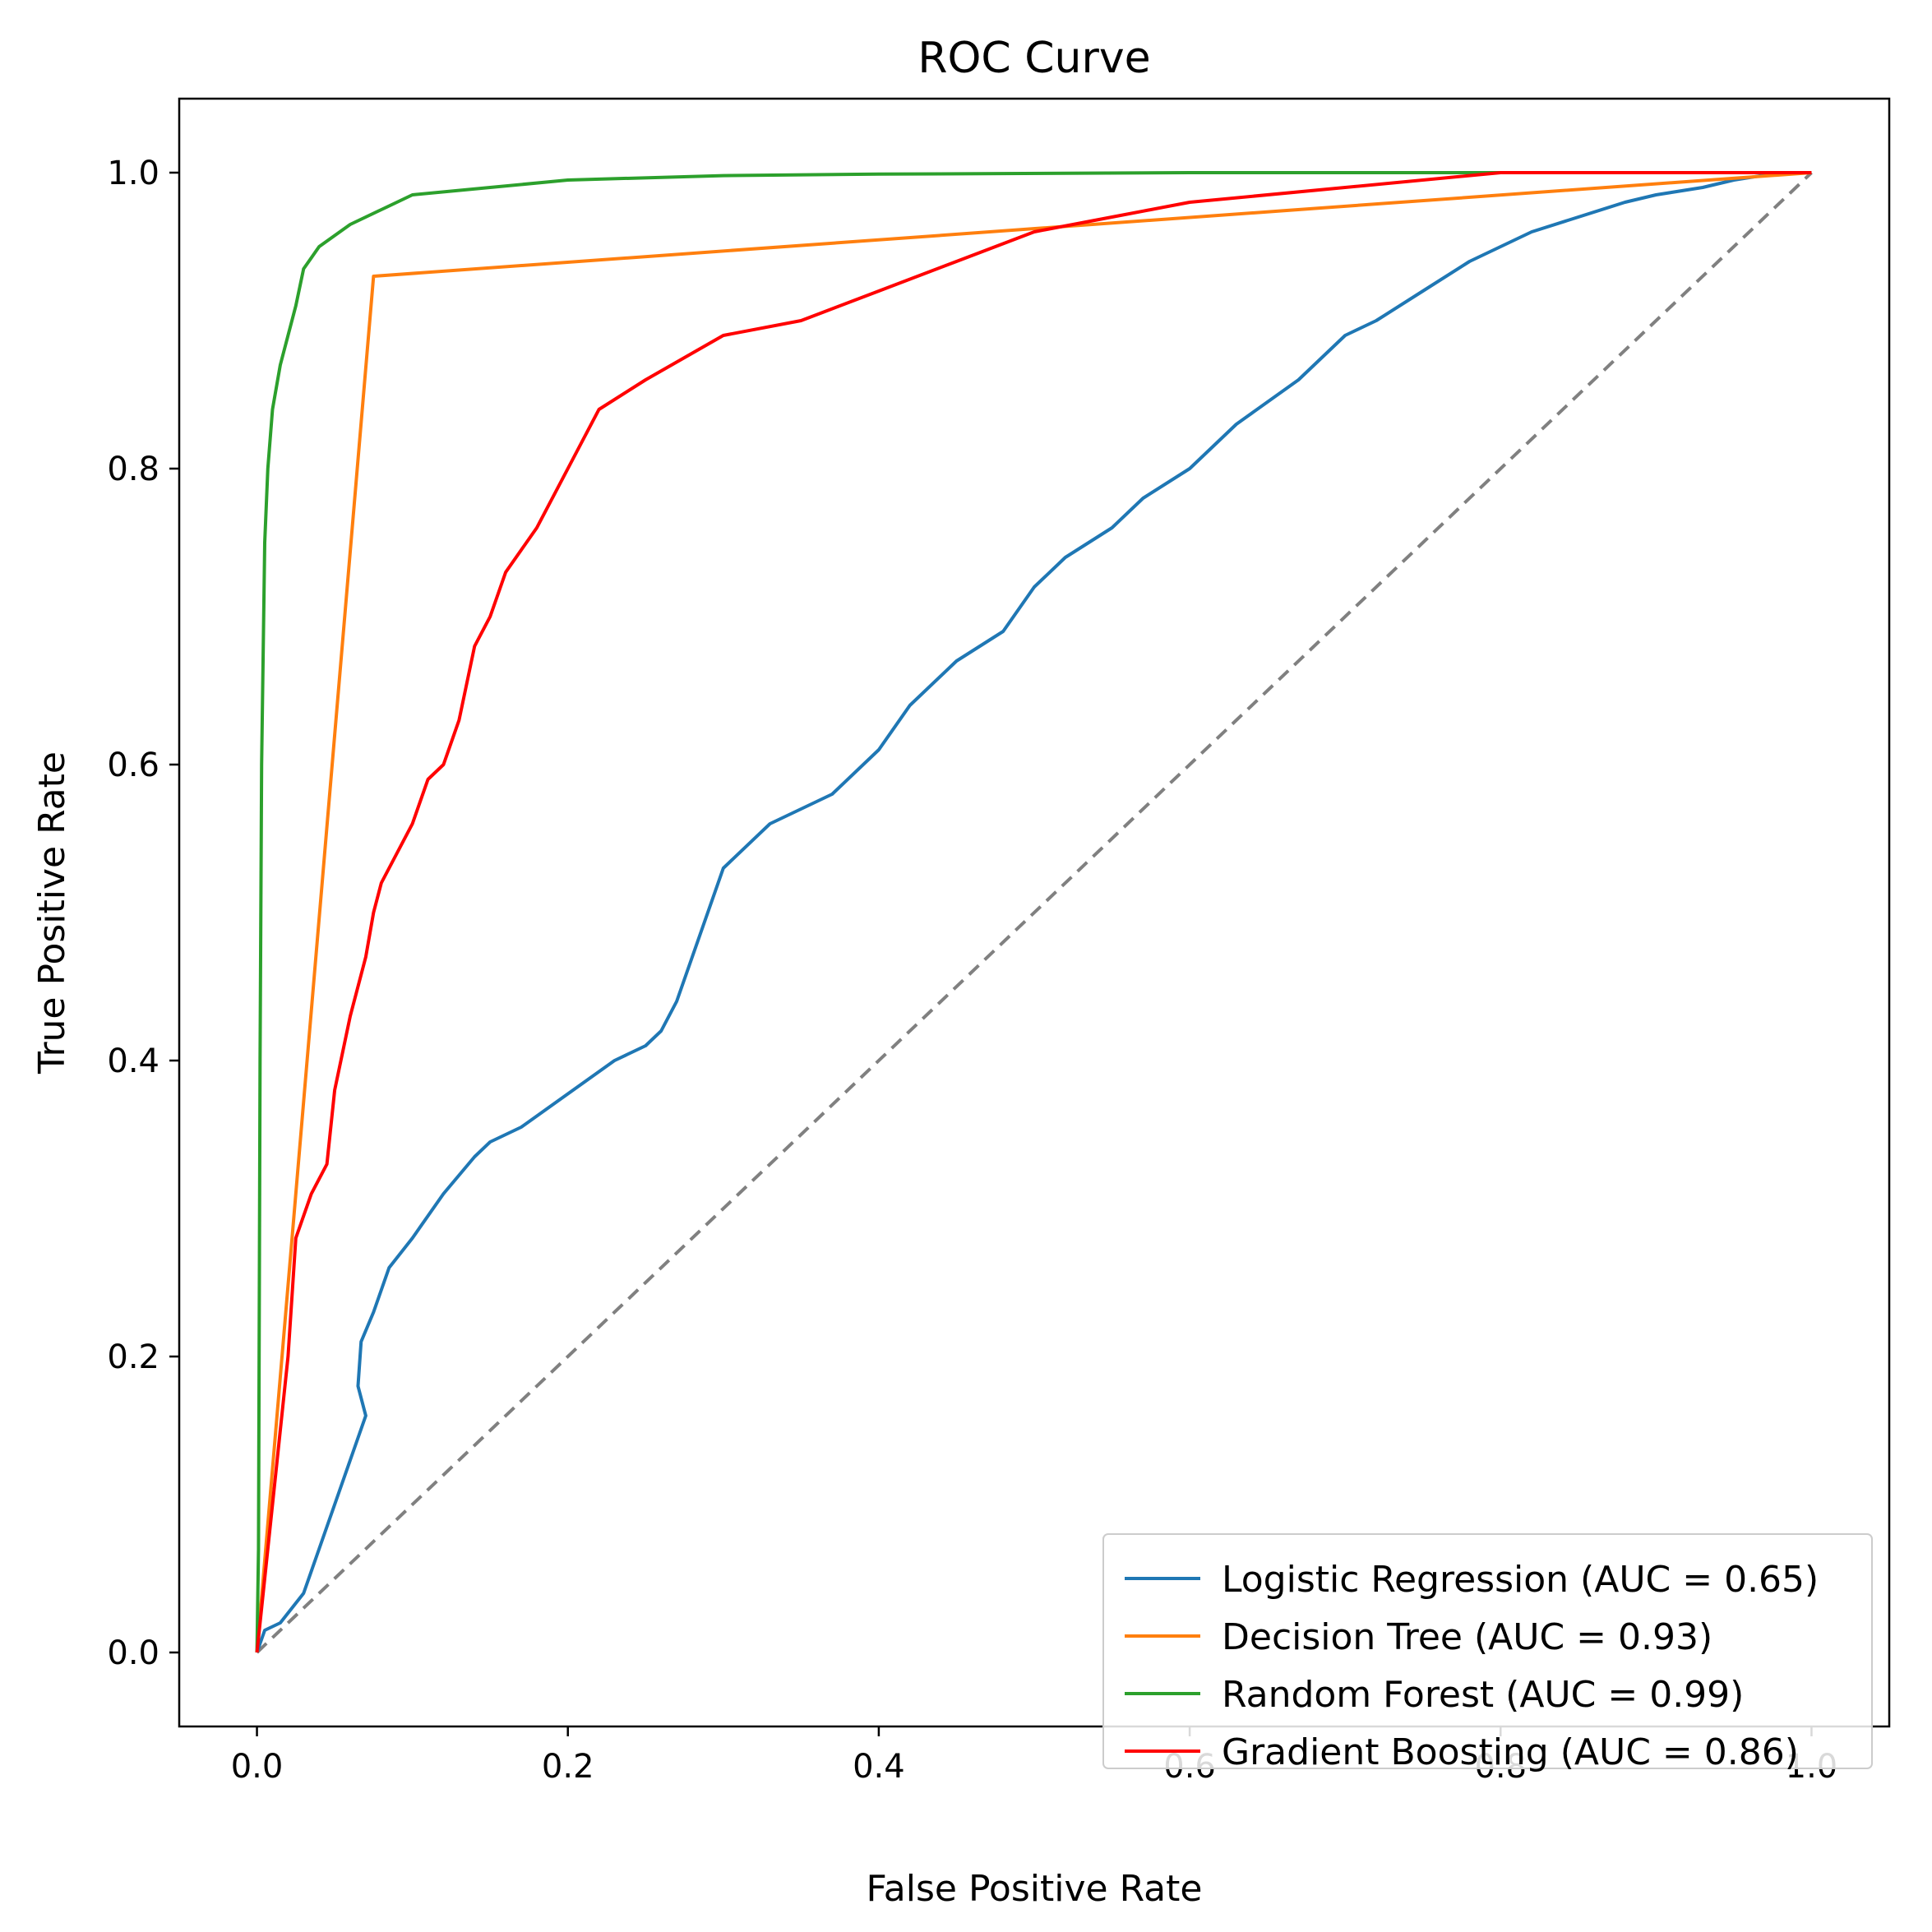  What do you see at coordinates (133, 1061) in the screenshot?
I see `y-tick-label: 0.4` at bounding box center [133, 1061].